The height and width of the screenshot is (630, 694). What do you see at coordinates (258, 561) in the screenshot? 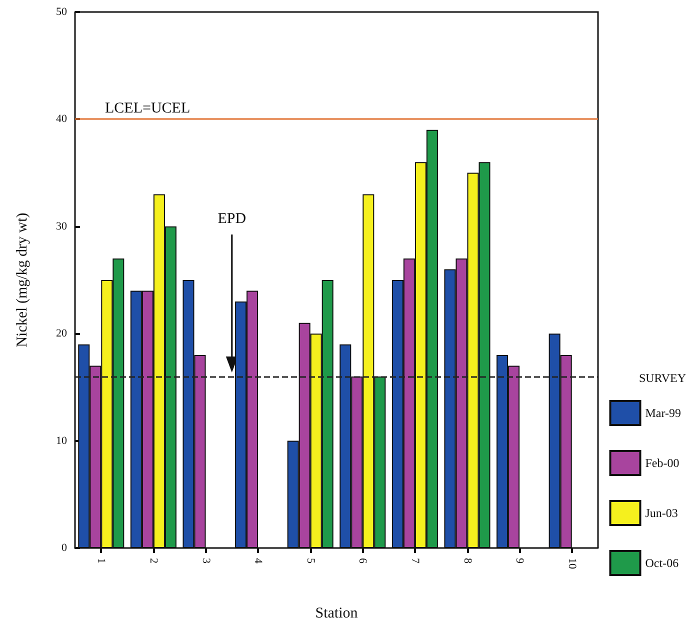
I see `x-tick-label: 4` at bounding box center [258, 561].